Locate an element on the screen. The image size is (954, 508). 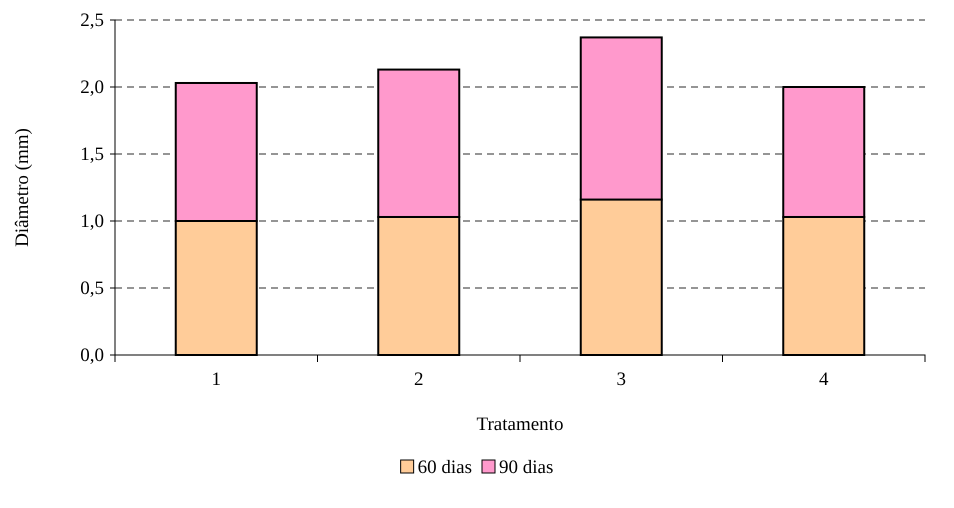
y-tick-label: 2,5 is located at coordinates (92, 21).